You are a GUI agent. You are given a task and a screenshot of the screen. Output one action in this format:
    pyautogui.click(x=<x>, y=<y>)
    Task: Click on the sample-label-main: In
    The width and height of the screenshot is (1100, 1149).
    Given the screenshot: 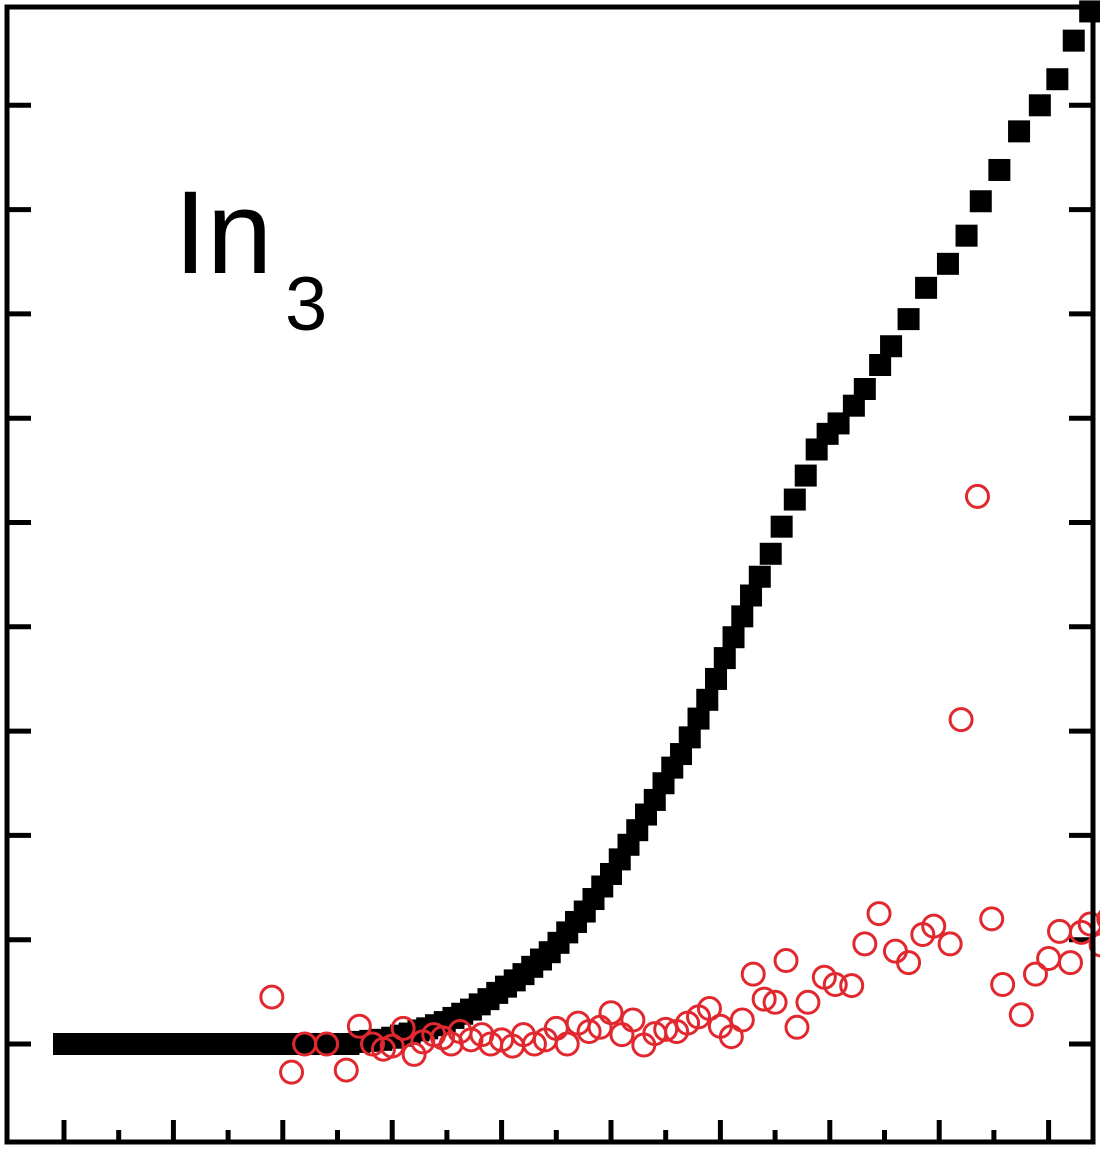 What is the action you would take?
    pyautogui.click(x=223, y=233)
    